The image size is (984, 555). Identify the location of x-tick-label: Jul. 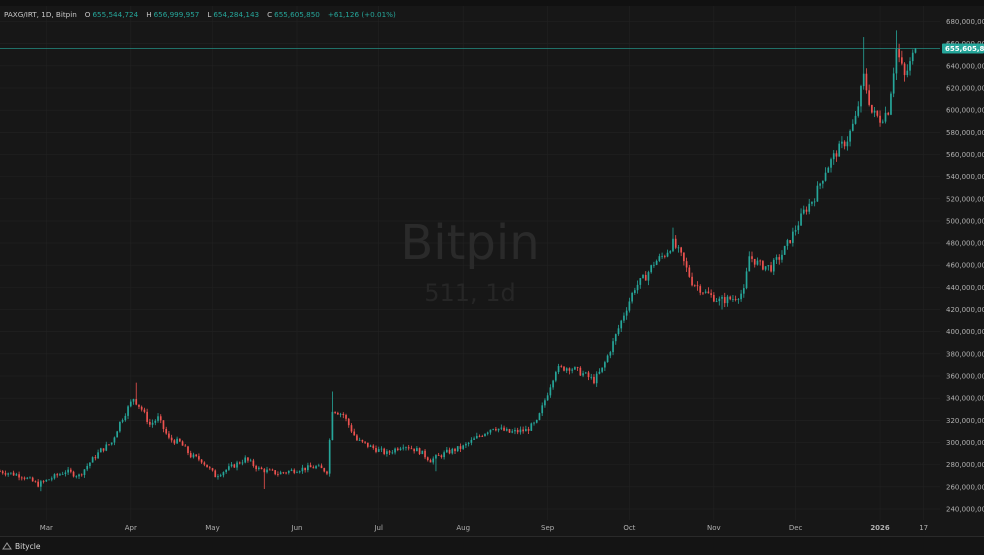
(378, 528).